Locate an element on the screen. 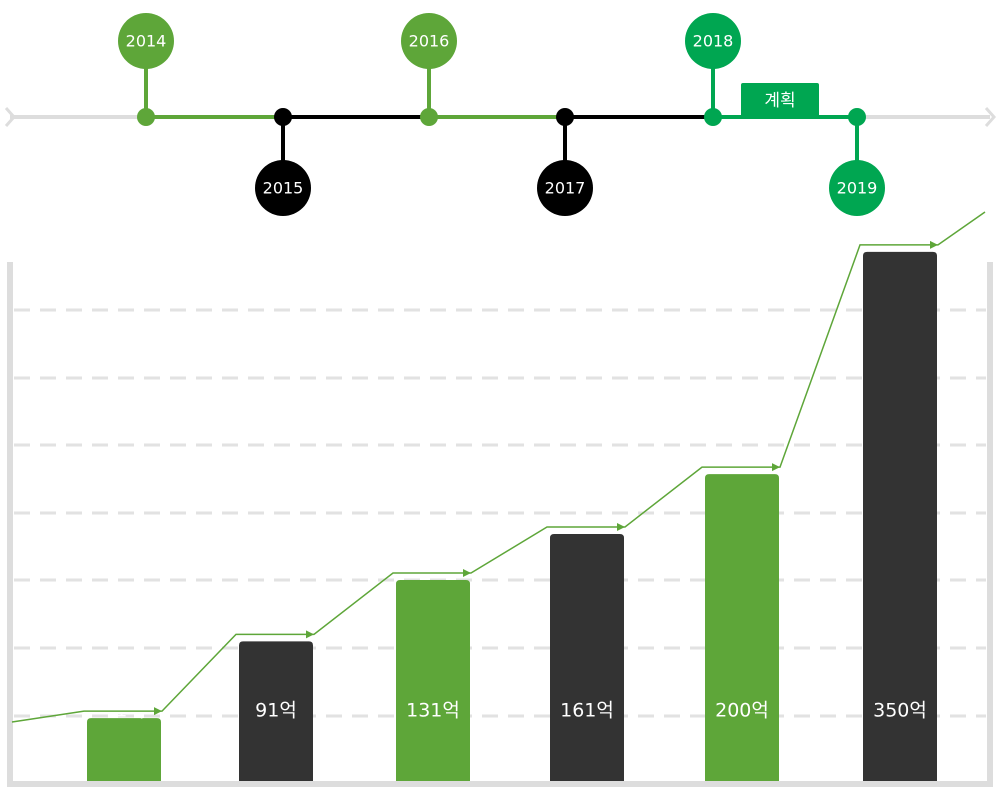 This screenshot has height=800, width=1000. milestone-2014: 2014 is located at coordinates (146, 69).